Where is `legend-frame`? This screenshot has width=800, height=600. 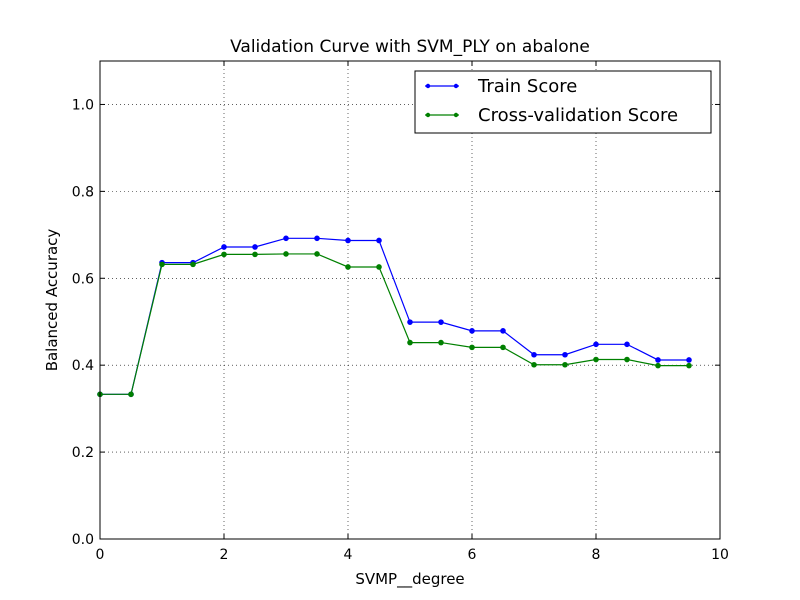 legend-frame is located at coordinates (563, 102).